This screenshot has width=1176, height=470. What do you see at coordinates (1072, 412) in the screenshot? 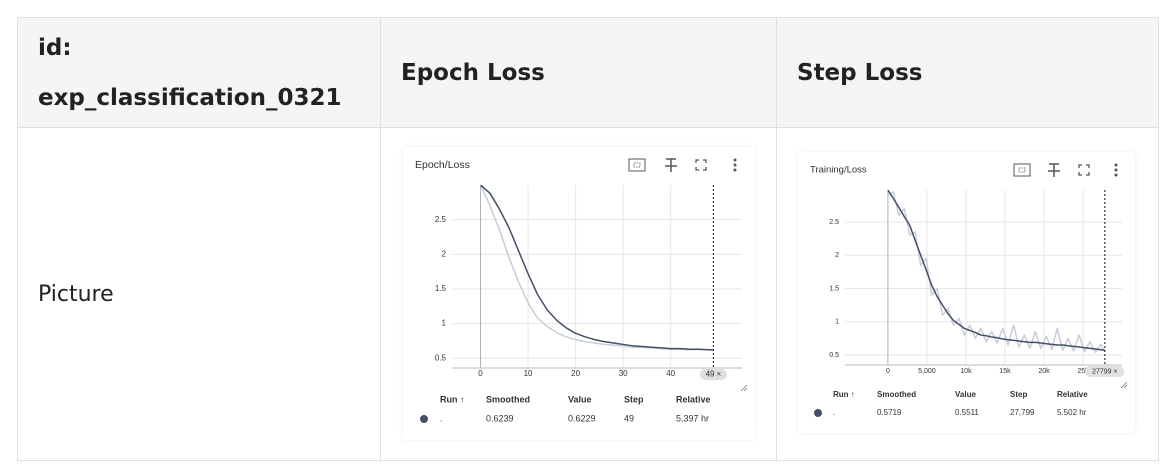
I see `tooltip-cell: 5.502 hr` at bounding box center [1072, 412].